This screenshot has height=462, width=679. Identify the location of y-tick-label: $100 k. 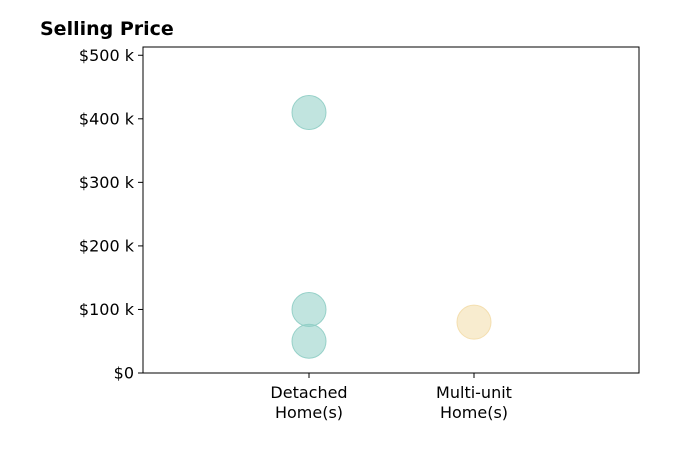
(107, 309).